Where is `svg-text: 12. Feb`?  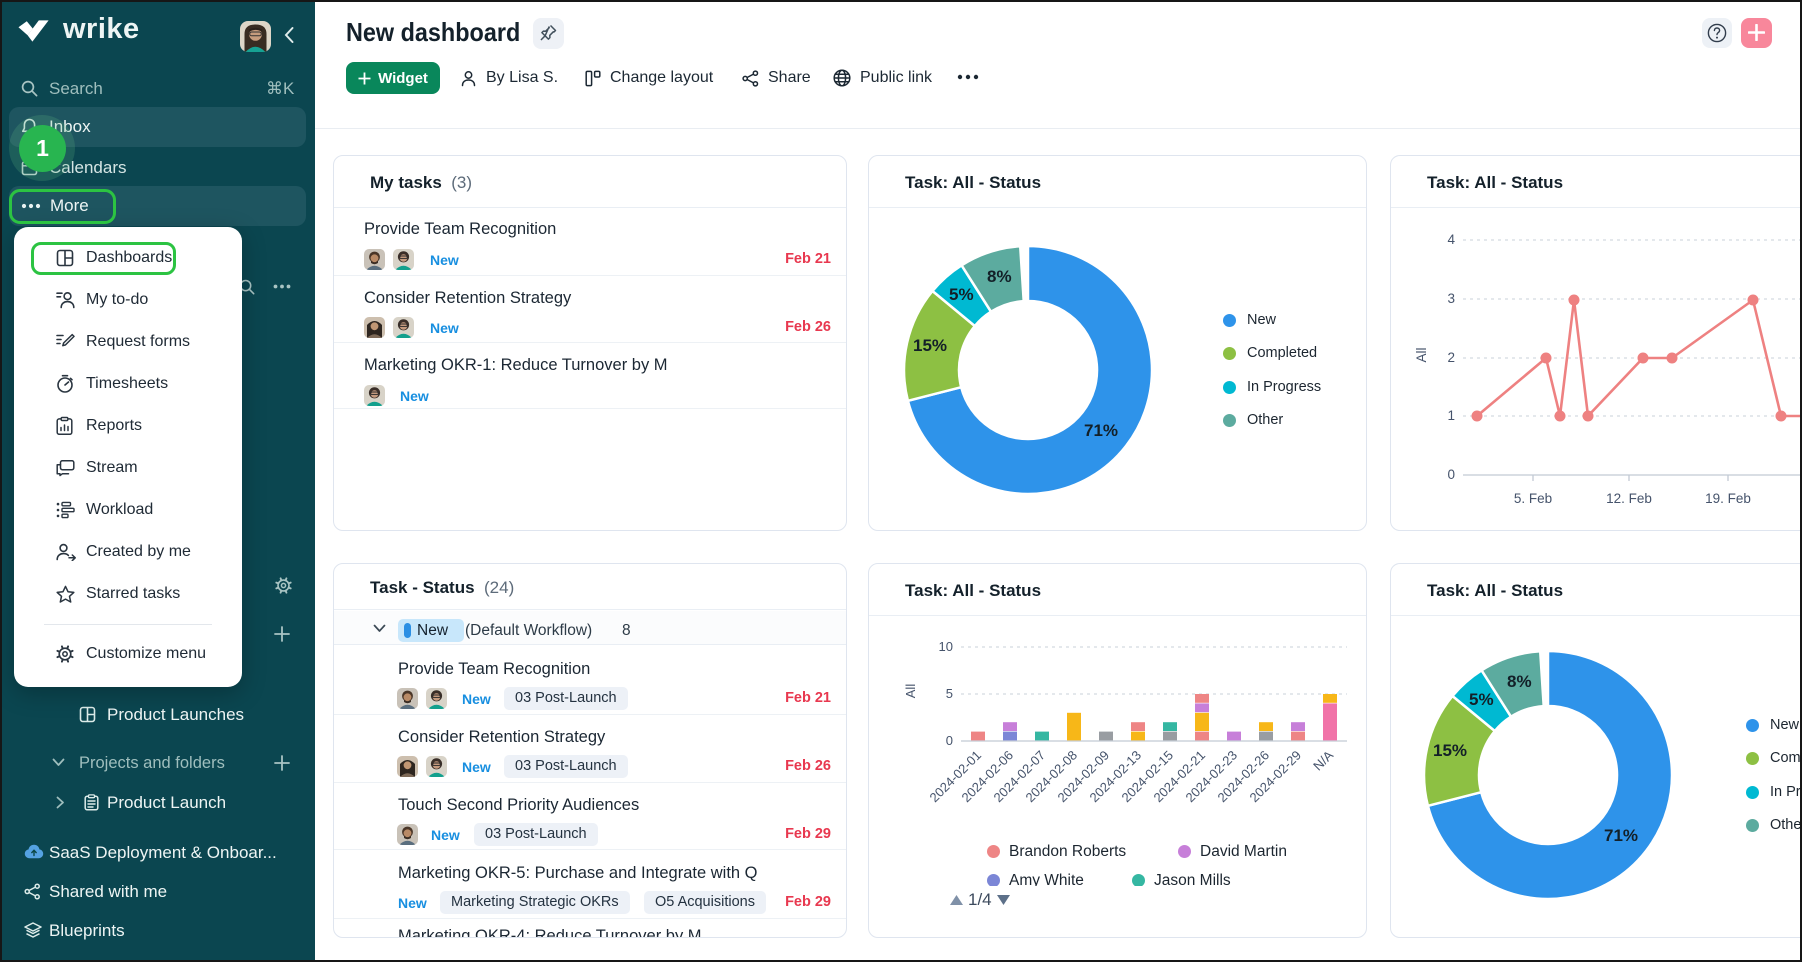
svg-text: 12. Feb is located at coordinates (1629, 498).